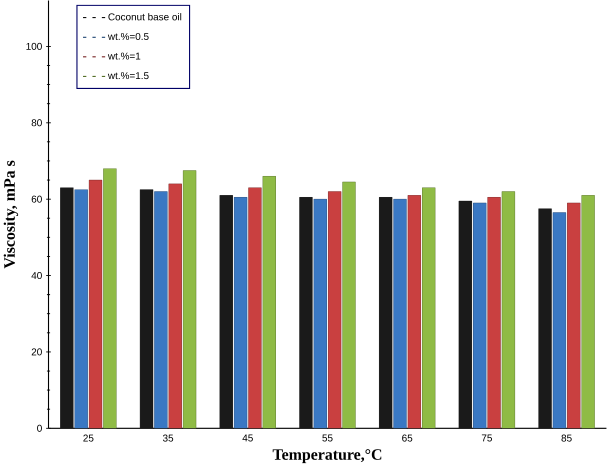 Image resolution: width=607 pixels, height=467 pixels. Describe the element at coordinates (88, 438) in the screenshot. I see `x-tick-label: 25` at that location.